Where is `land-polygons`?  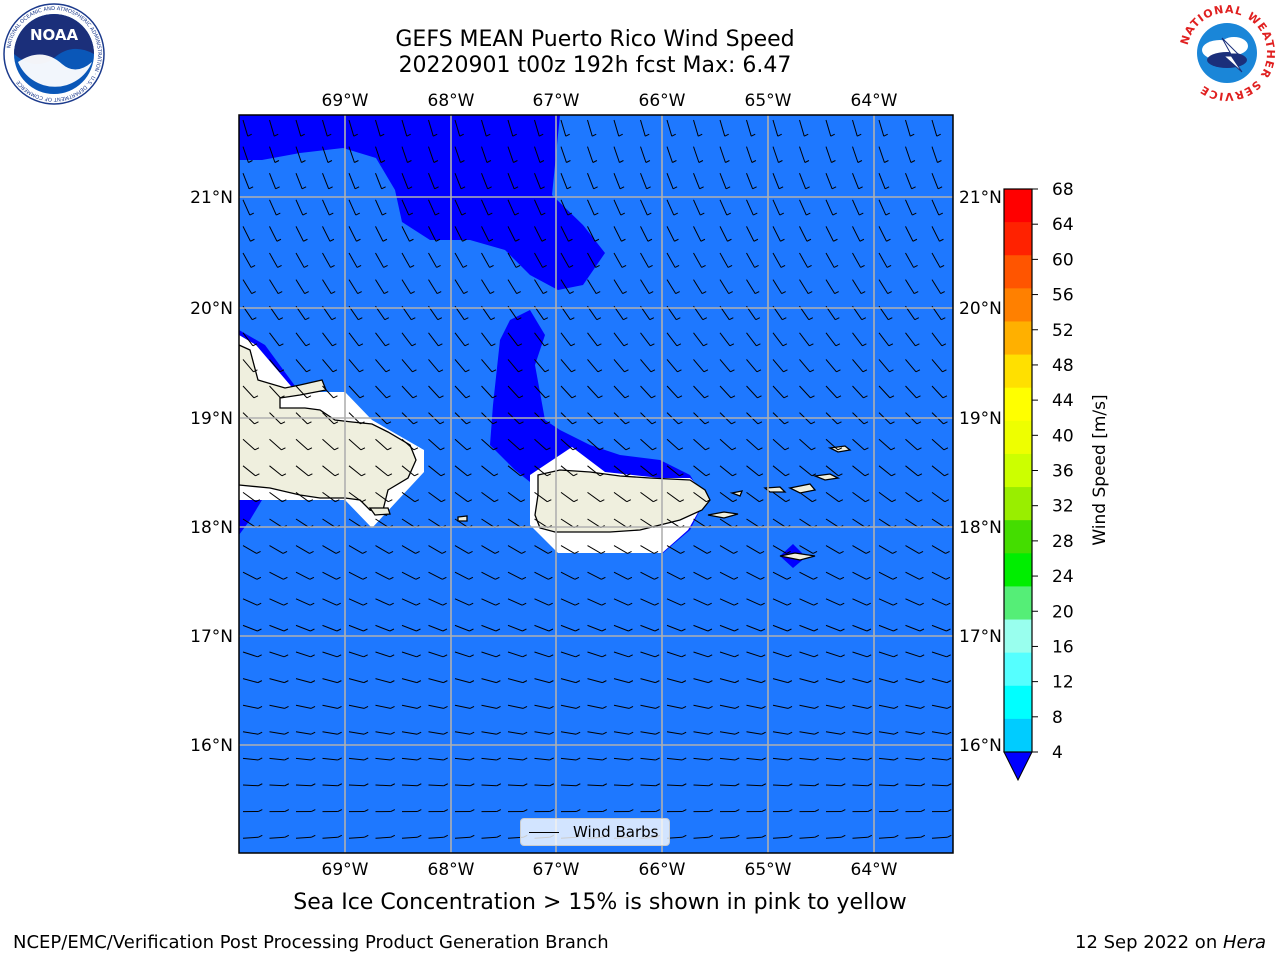
land-polygons is located at coordinates (545, 452).